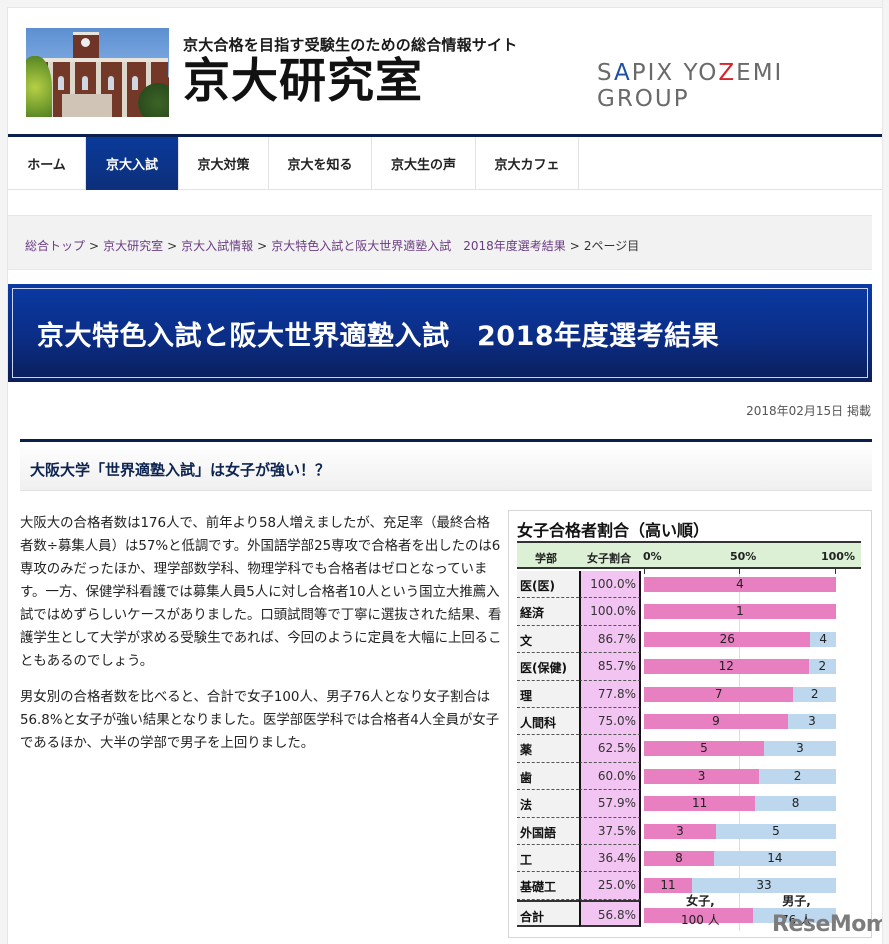 Image resolution: width=889 pixels, height=944 pixels. What do you see at coordinates (548, 804) in the screenshot?
I see `dept-label: 法` at bounding box center [548, 804].